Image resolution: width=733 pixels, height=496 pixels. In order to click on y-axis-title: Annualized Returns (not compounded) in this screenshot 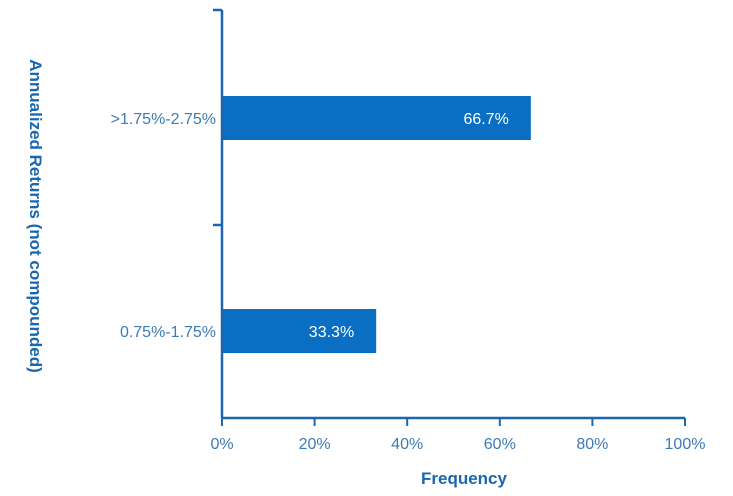, I will do `click(35, 216)`.